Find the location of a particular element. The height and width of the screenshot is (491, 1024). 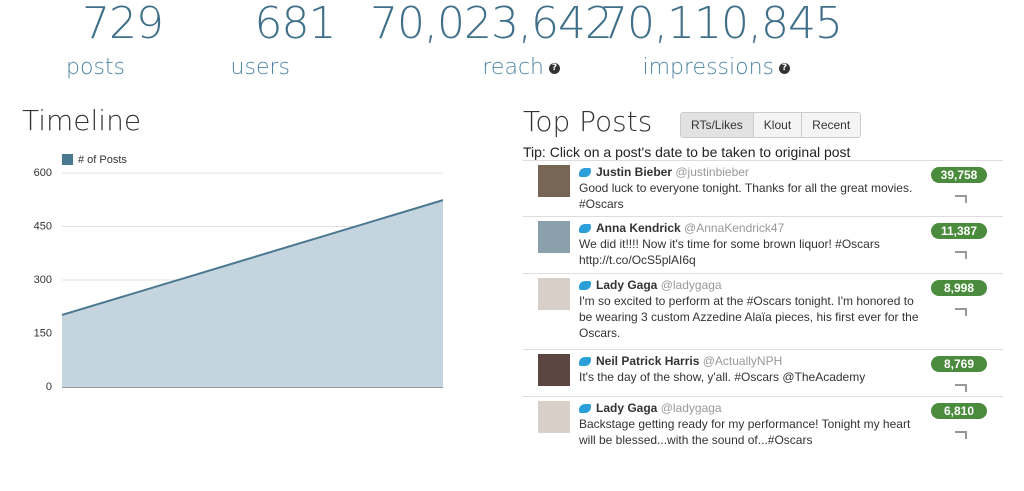

count-badge: 6,810 is located at coordinates (959, 411).